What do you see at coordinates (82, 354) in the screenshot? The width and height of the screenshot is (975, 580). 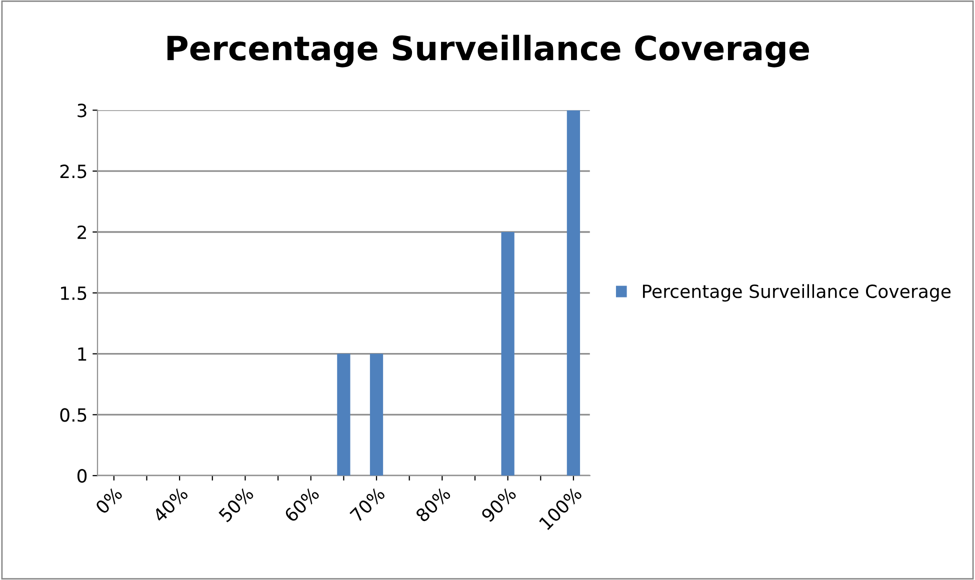 I see `y-tick-label: 1` at bounding box center [82, 354].